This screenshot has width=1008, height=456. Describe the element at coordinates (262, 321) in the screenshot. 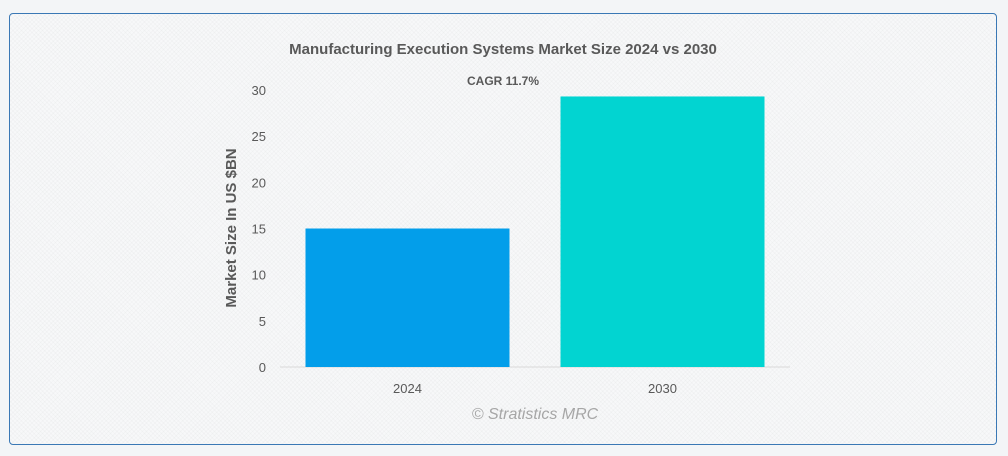

I see `y-tick-label: 5` at that location.